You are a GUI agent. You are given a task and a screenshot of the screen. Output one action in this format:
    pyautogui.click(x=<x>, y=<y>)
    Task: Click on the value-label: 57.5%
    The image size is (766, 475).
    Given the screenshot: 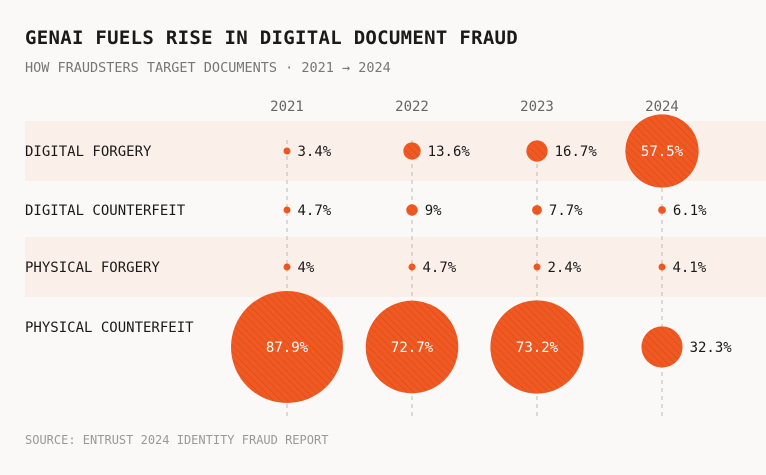 What is the action you would take?
    pyautogui.click(x=662, y=152)
    